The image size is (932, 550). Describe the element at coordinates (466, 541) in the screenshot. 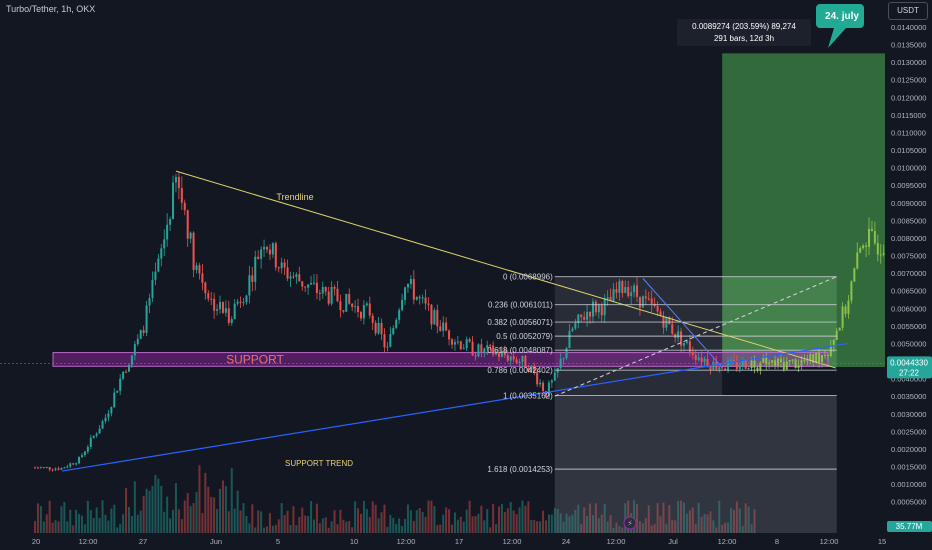

I see `time-axis` at that location.